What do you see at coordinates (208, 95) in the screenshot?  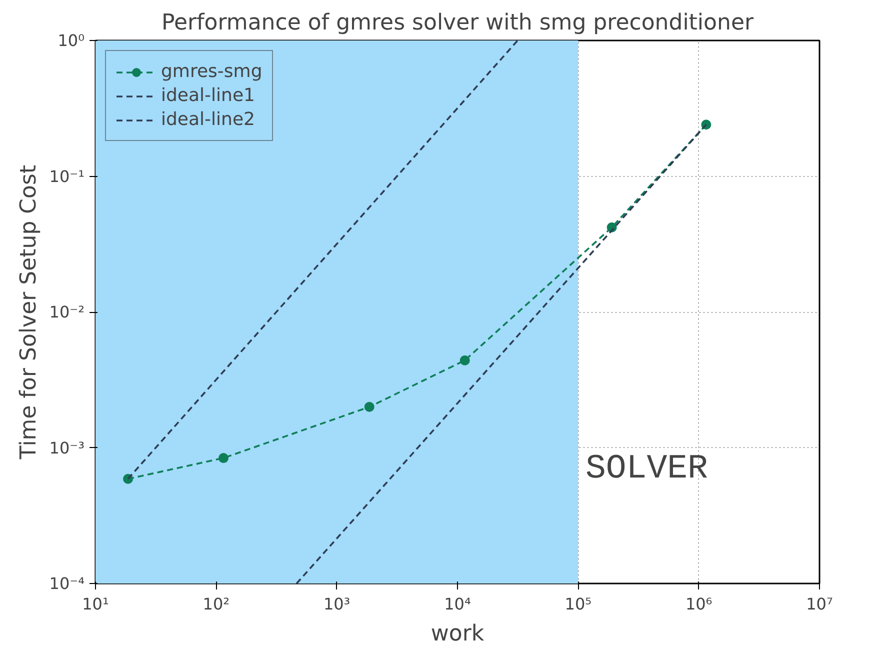 I see `legend-label: ideal-line1` at bounding box center [208, 95].